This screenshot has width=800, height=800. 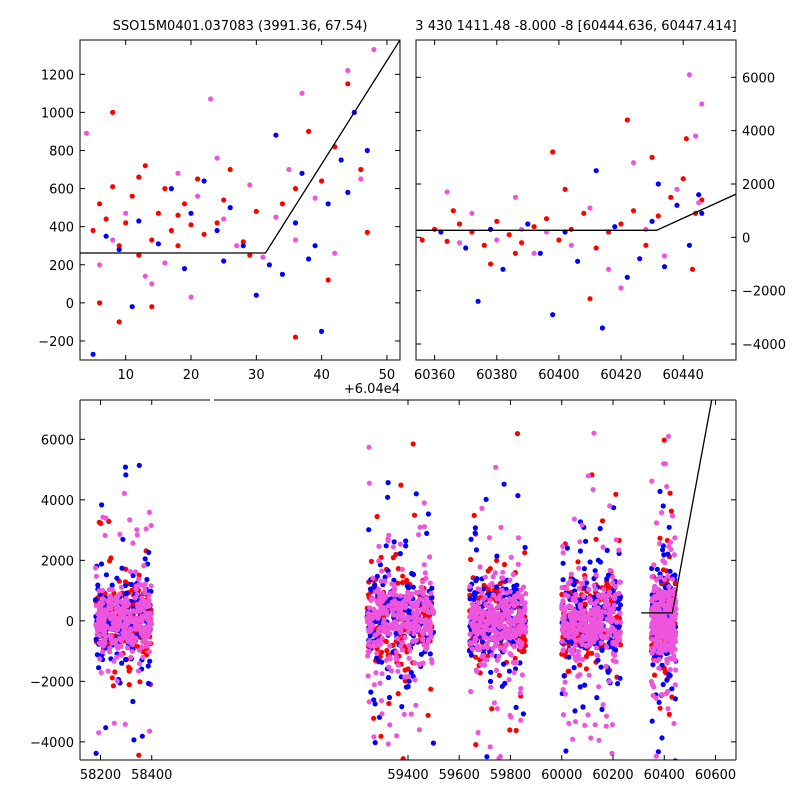 What do you see at coordinates (764, 292) in the screenshot?
I see `y-tick-label: −2000` at bounding box center [764, 292].